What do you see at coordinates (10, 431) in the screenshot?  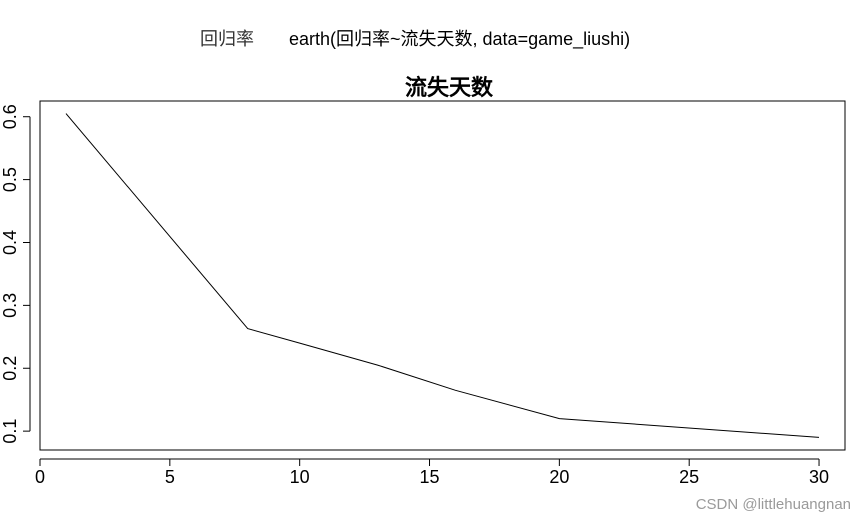 I see `y-tick-label: 0.1` at bounding box center [10, 431].